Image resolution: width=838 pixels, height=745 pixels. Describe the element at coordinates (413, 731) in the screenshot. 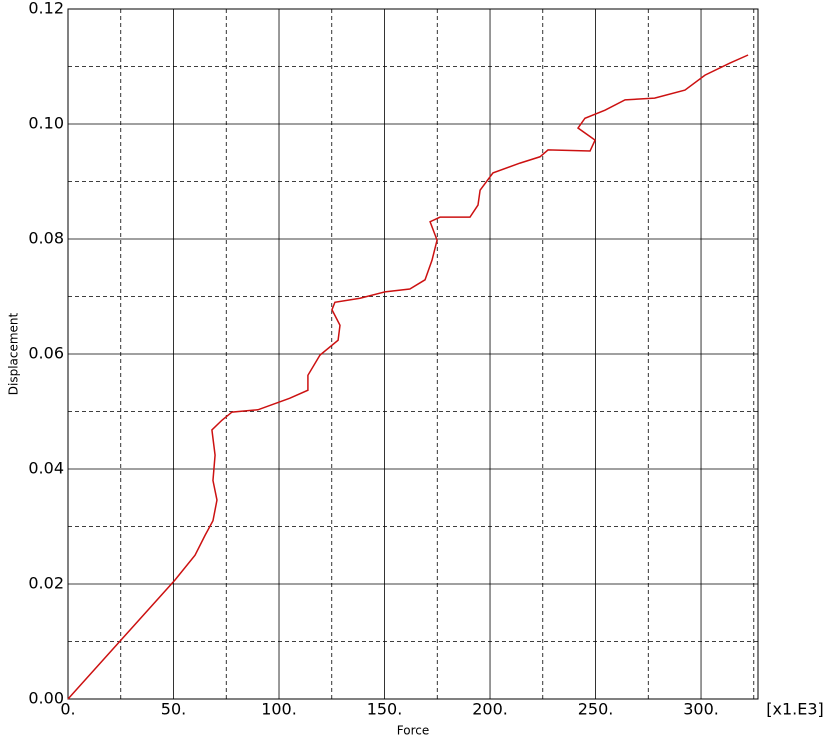

I see `x-axis-label: Force` at that location.